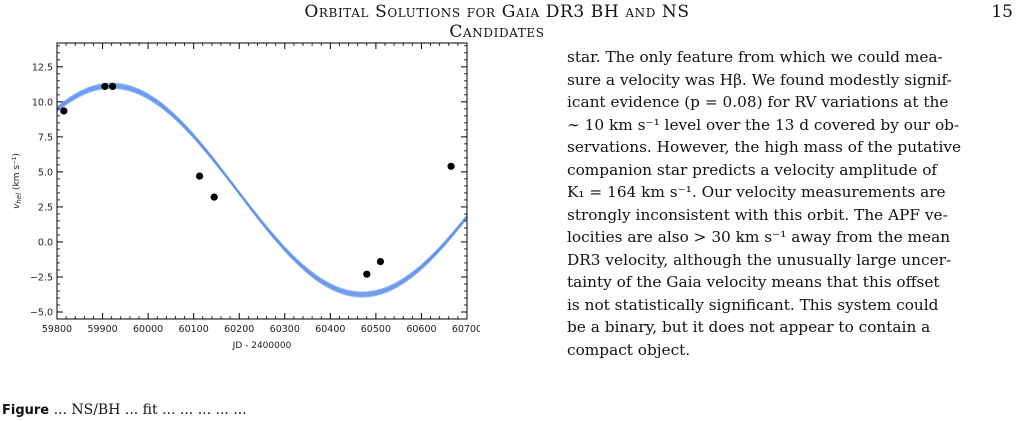 Image resolution: width=1035 pixels, height=421 pixels. Describe the element at coordinates (41, 277) in the screenshot. I see `y-tick-label: −2.5` at that location.